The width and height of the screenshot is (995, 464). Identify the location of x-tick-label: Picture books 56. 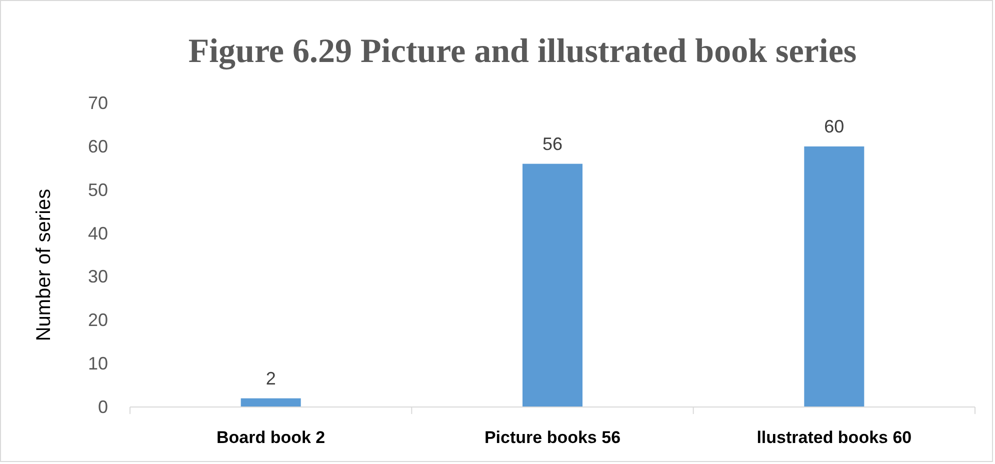
(552, 437).